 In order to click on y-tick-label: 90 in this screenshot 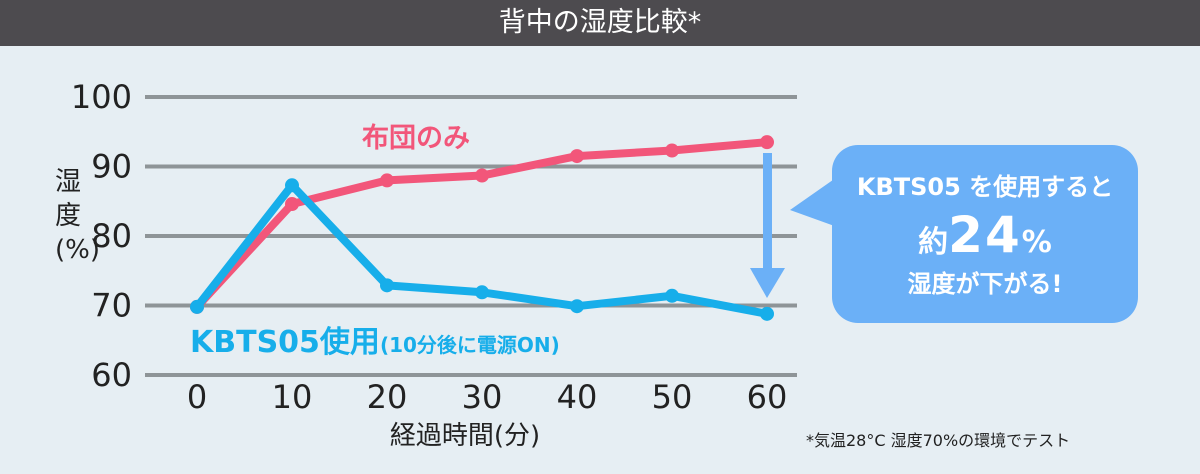, I will do `click(111, 167)`.